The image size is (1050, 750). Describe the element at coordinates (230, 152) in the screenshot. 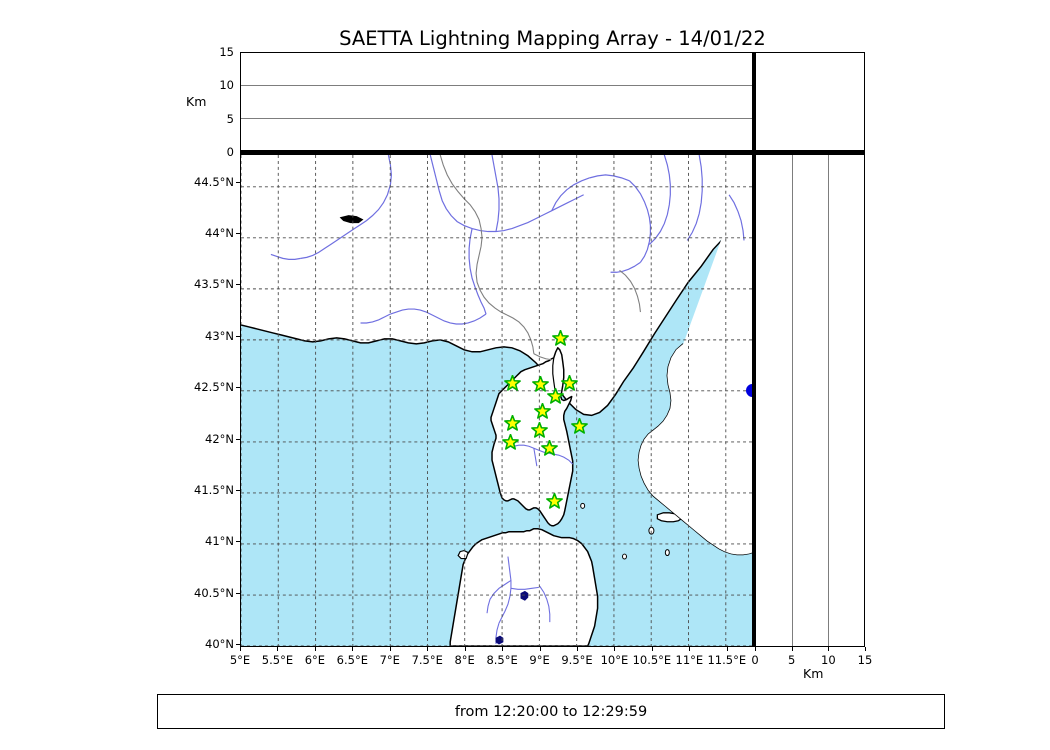

I see `top-ytick-label: 0` at that location.